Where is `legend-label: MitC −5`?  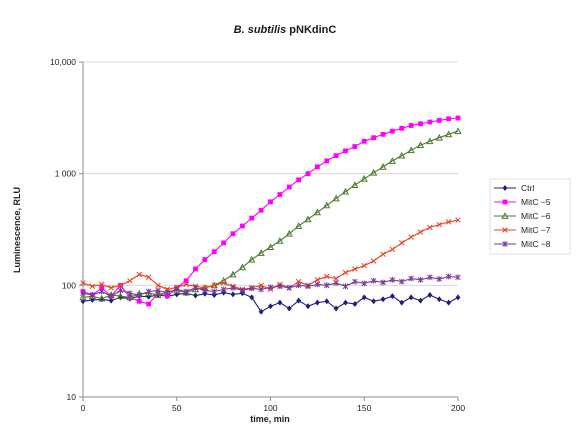 legend-label: MitC −5 is located at coordinates (536, 202).